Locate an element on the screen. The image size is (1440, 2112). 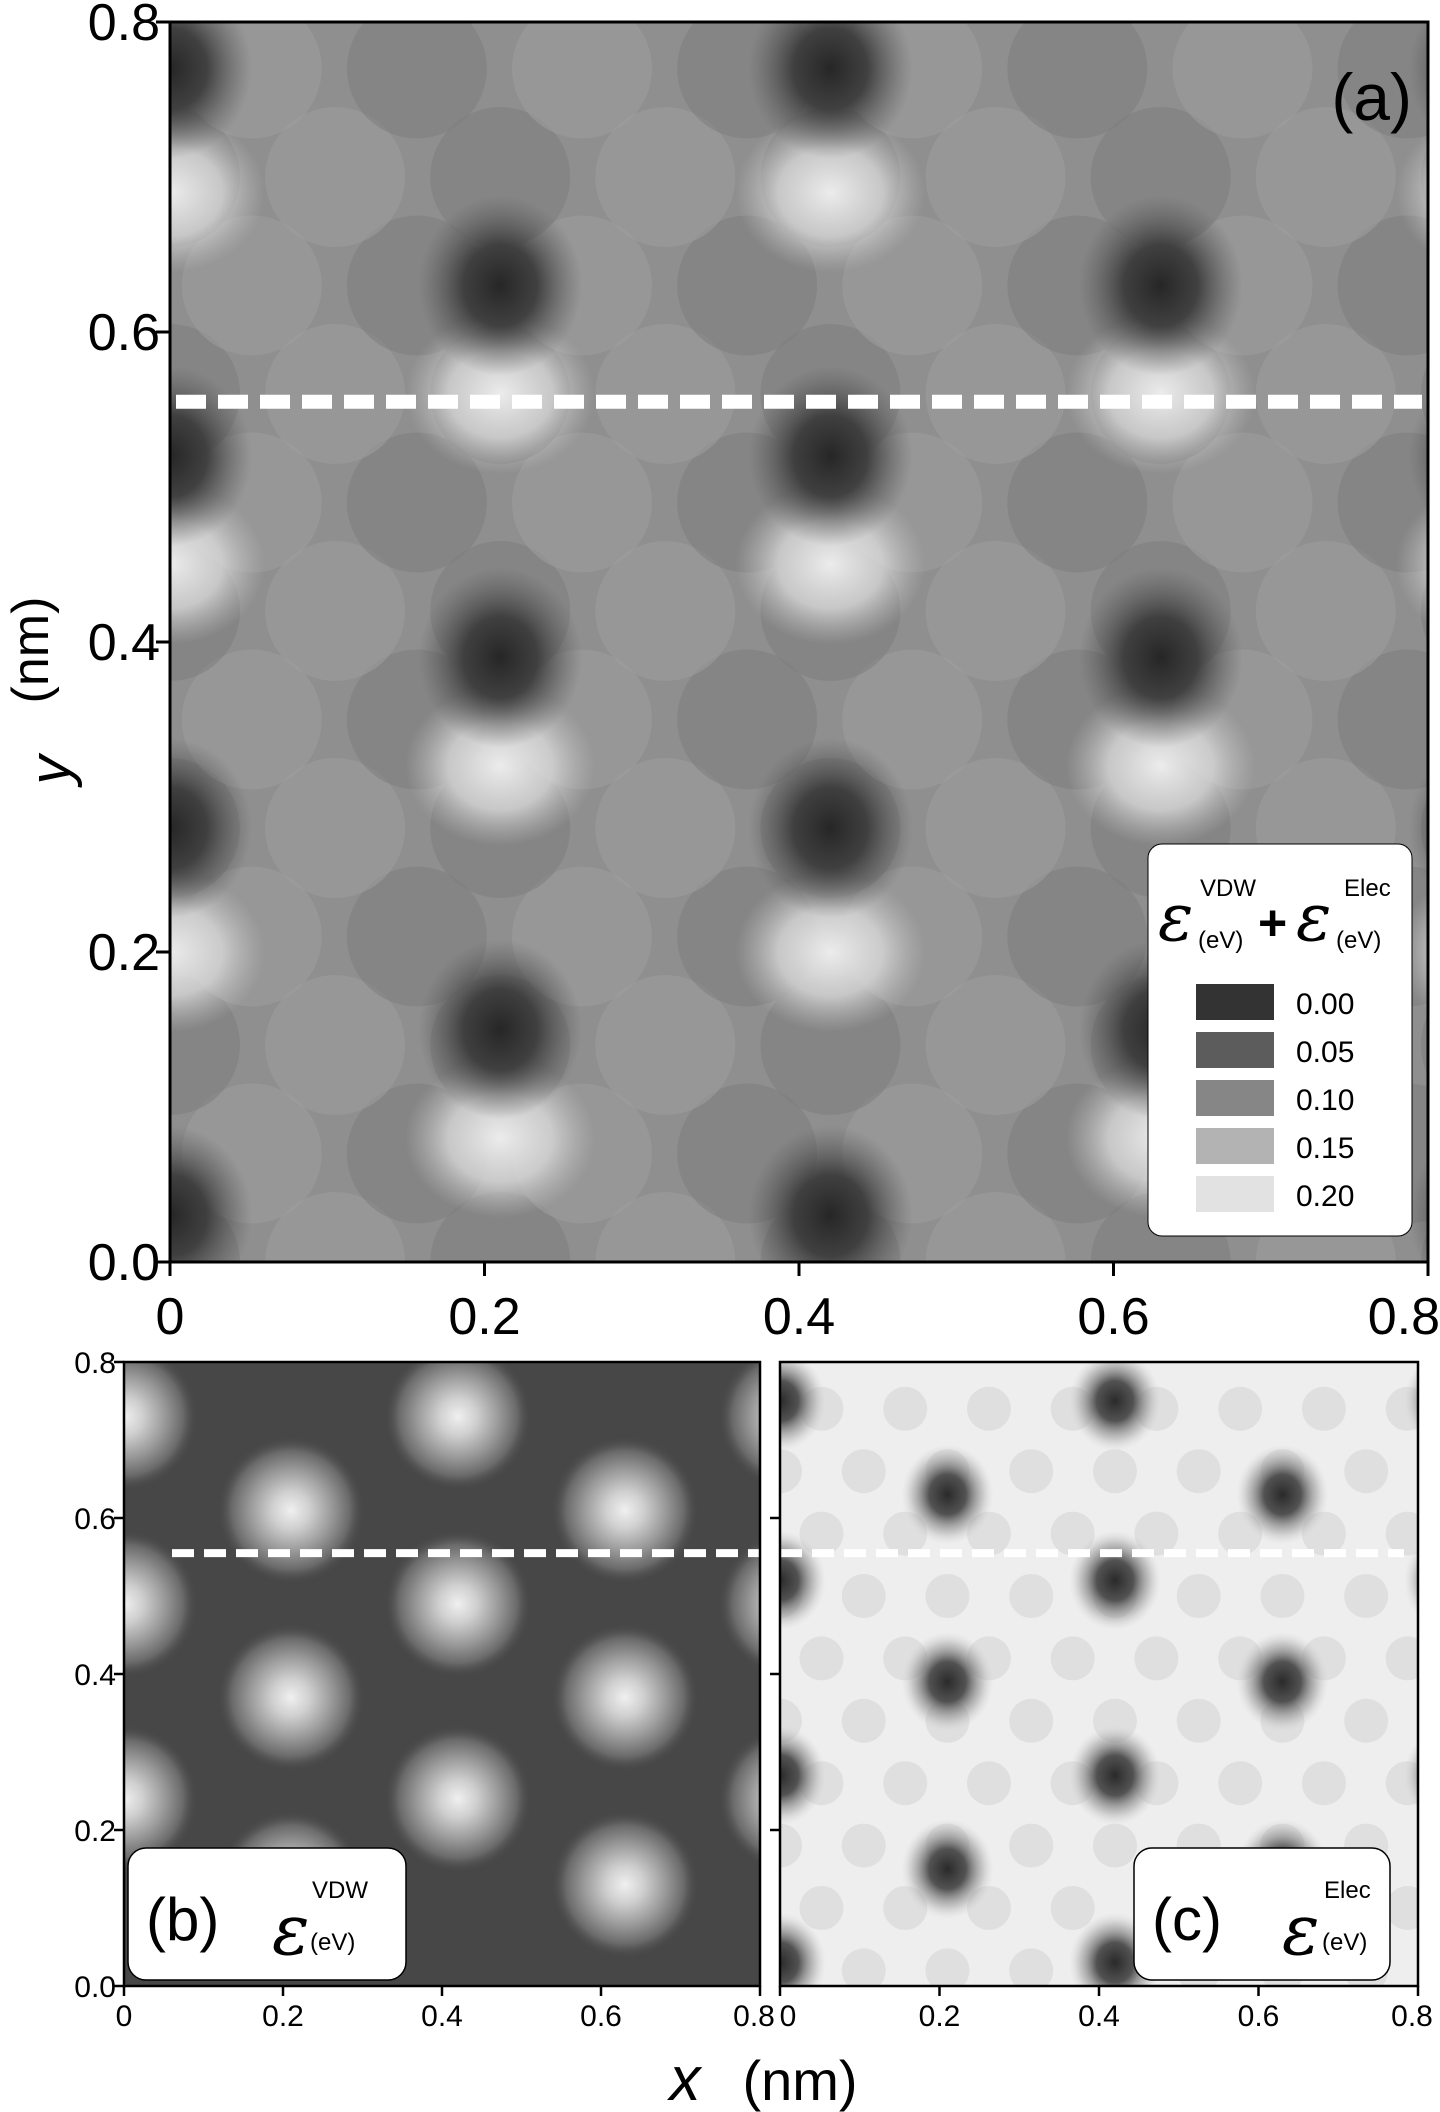
panel-a-xtick-label: 0.2 is located at coordinates (484, 1317).